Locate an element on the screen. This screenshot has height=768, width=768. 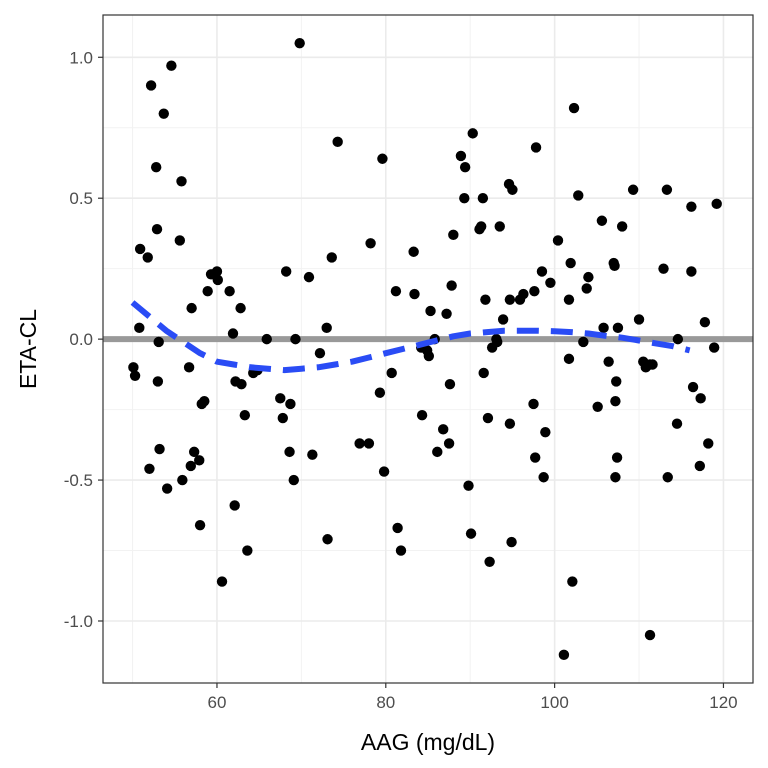
y-tick-label: -1.0 is located at coordinates (78, 621).